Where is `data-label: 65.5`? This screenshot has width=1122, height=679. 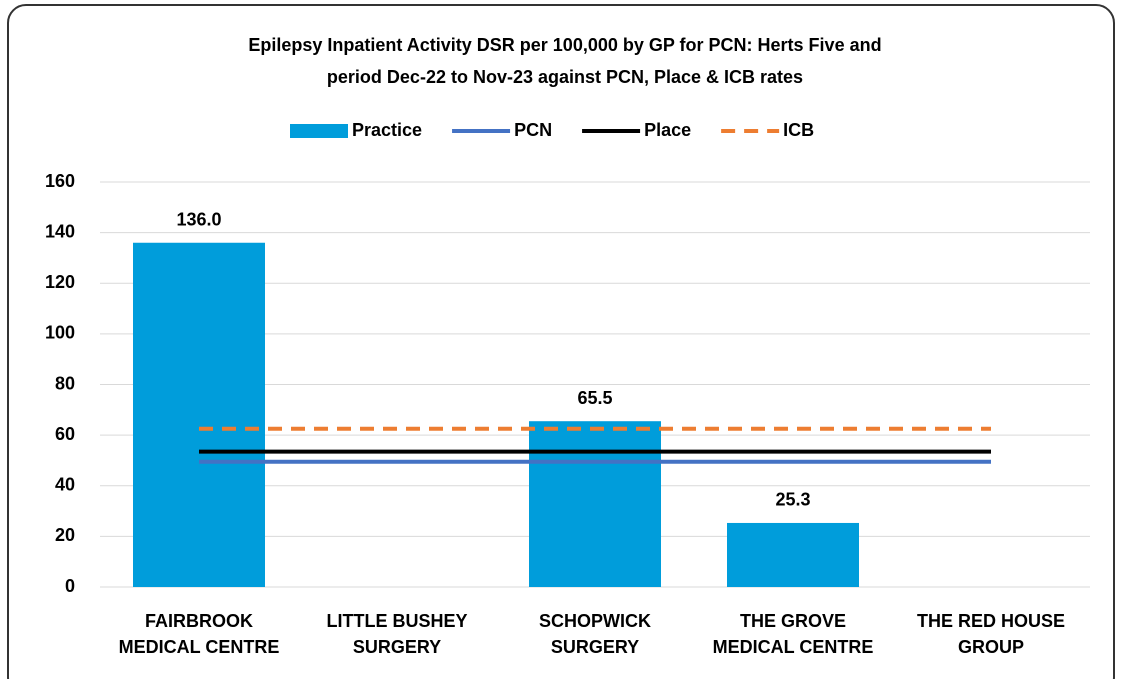
data-label: 65.5 is located at coordinates (594, 398).